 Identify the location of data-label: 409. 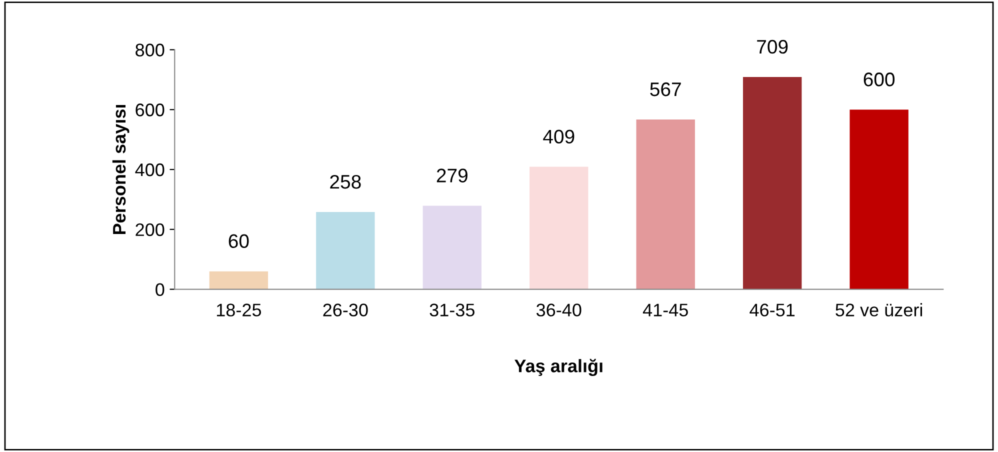
(558, 137).